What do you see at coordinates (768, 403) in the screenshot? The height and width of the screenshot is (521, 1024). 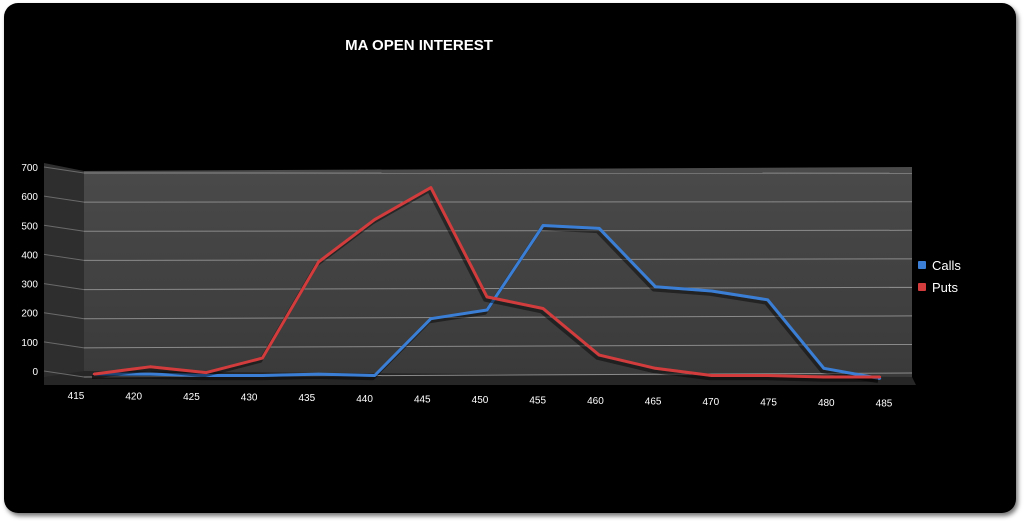 I see `x-tick-label: 475` at bounding box center [768, 403].